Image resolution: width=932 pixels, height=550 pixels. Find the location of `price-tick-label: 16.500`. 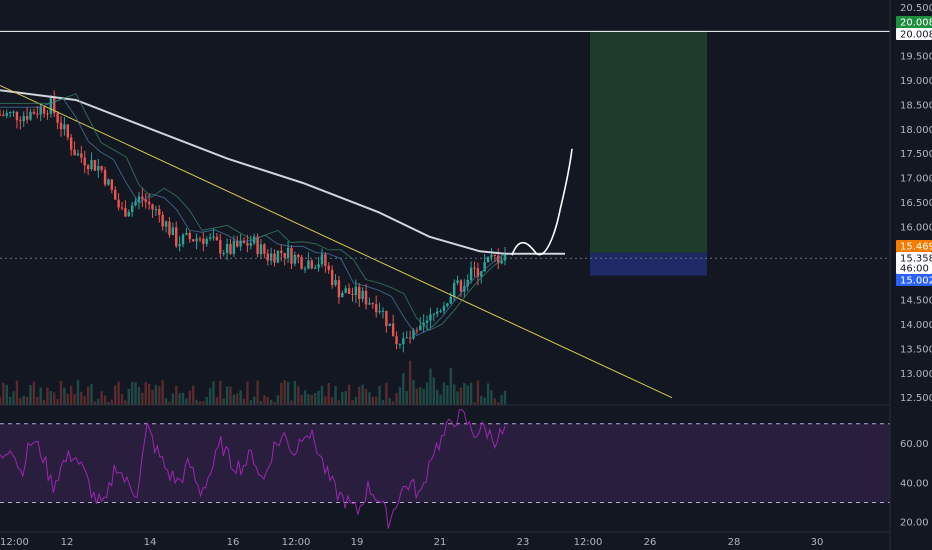

price-tick-label: 16.500 is located at coordinates (916, 203).